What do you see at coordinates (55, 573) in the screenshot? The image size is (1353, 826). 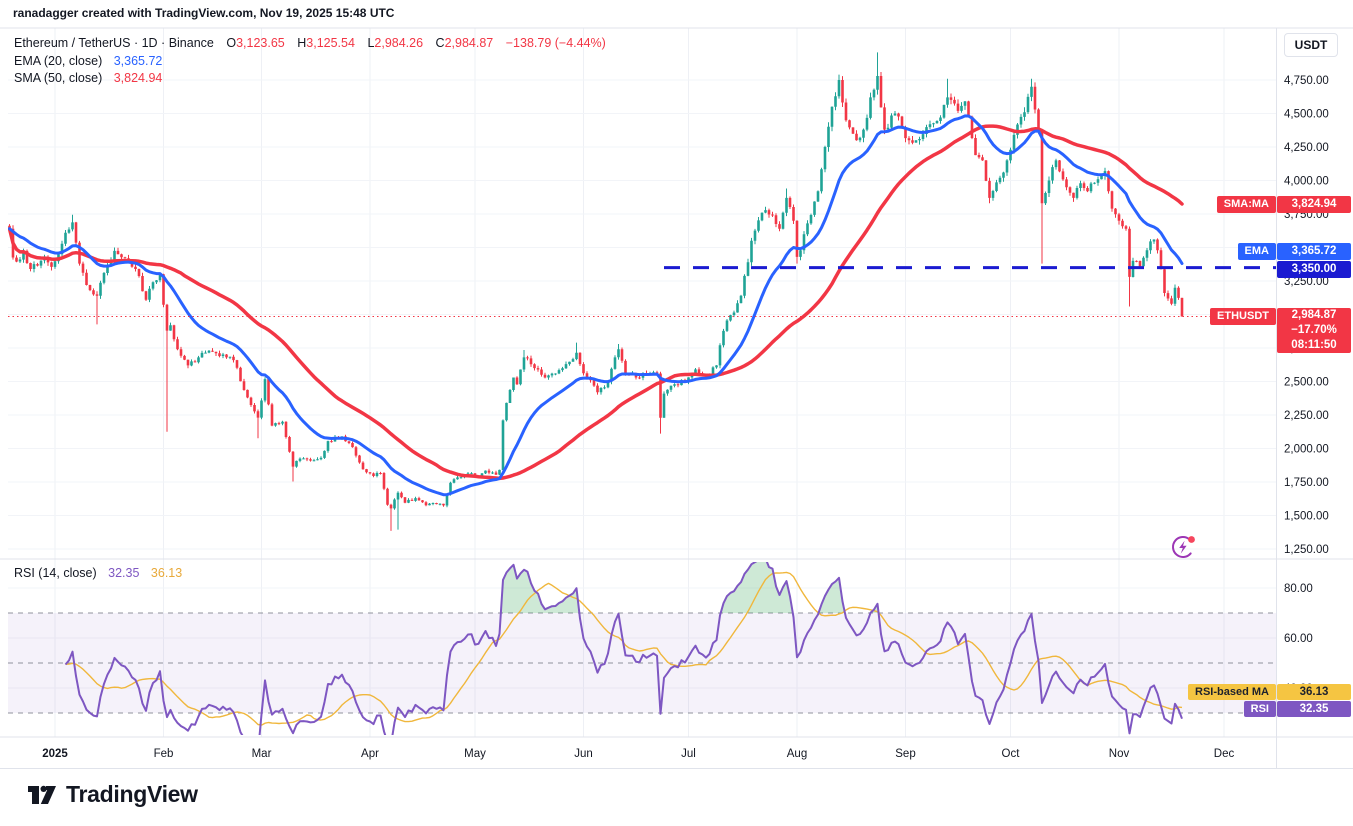 I see `rsi-label: RSI (14, close)` at bounding box center [55, 573].